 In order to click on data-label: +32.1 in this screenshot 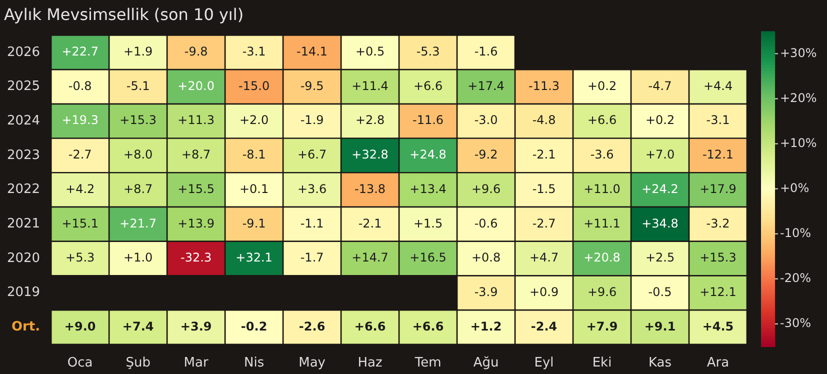, I will do `click(254, 257)`.